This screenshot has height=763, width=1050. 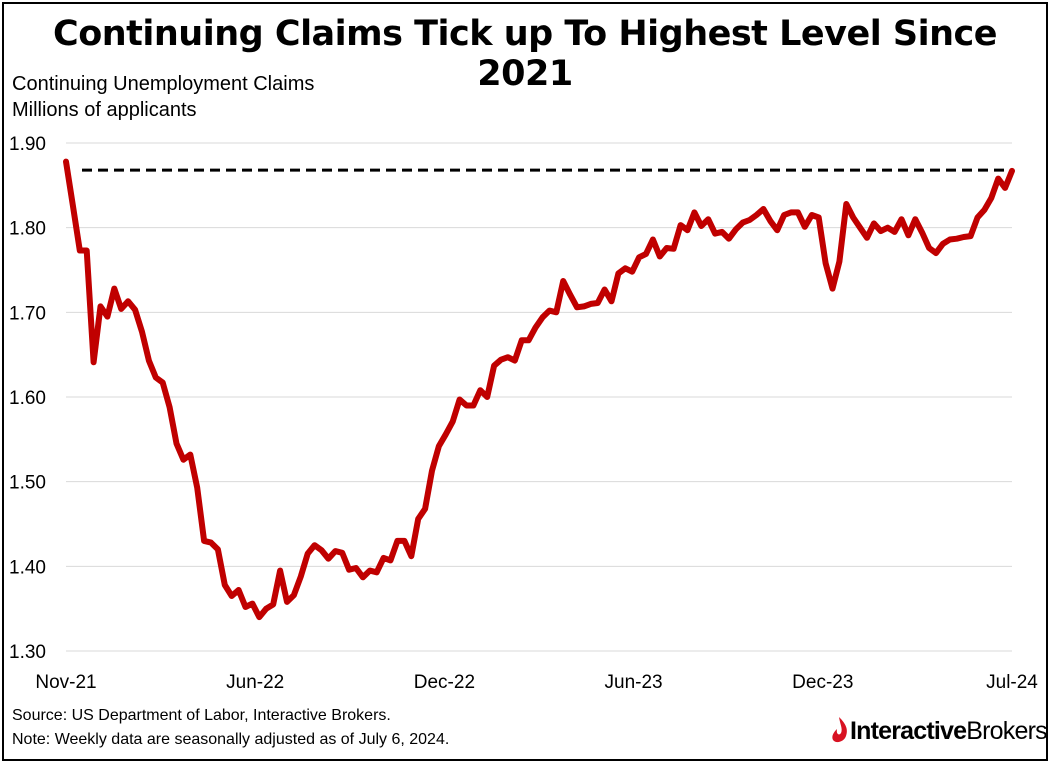 What do you see at coordinates (536, 682) in the screenshot?
I see `x-axis-ticks: Nov-21 Jun-22 Dec-22 Jun-23 Dec-23 Jul-24` at bounding box center [536, 682].